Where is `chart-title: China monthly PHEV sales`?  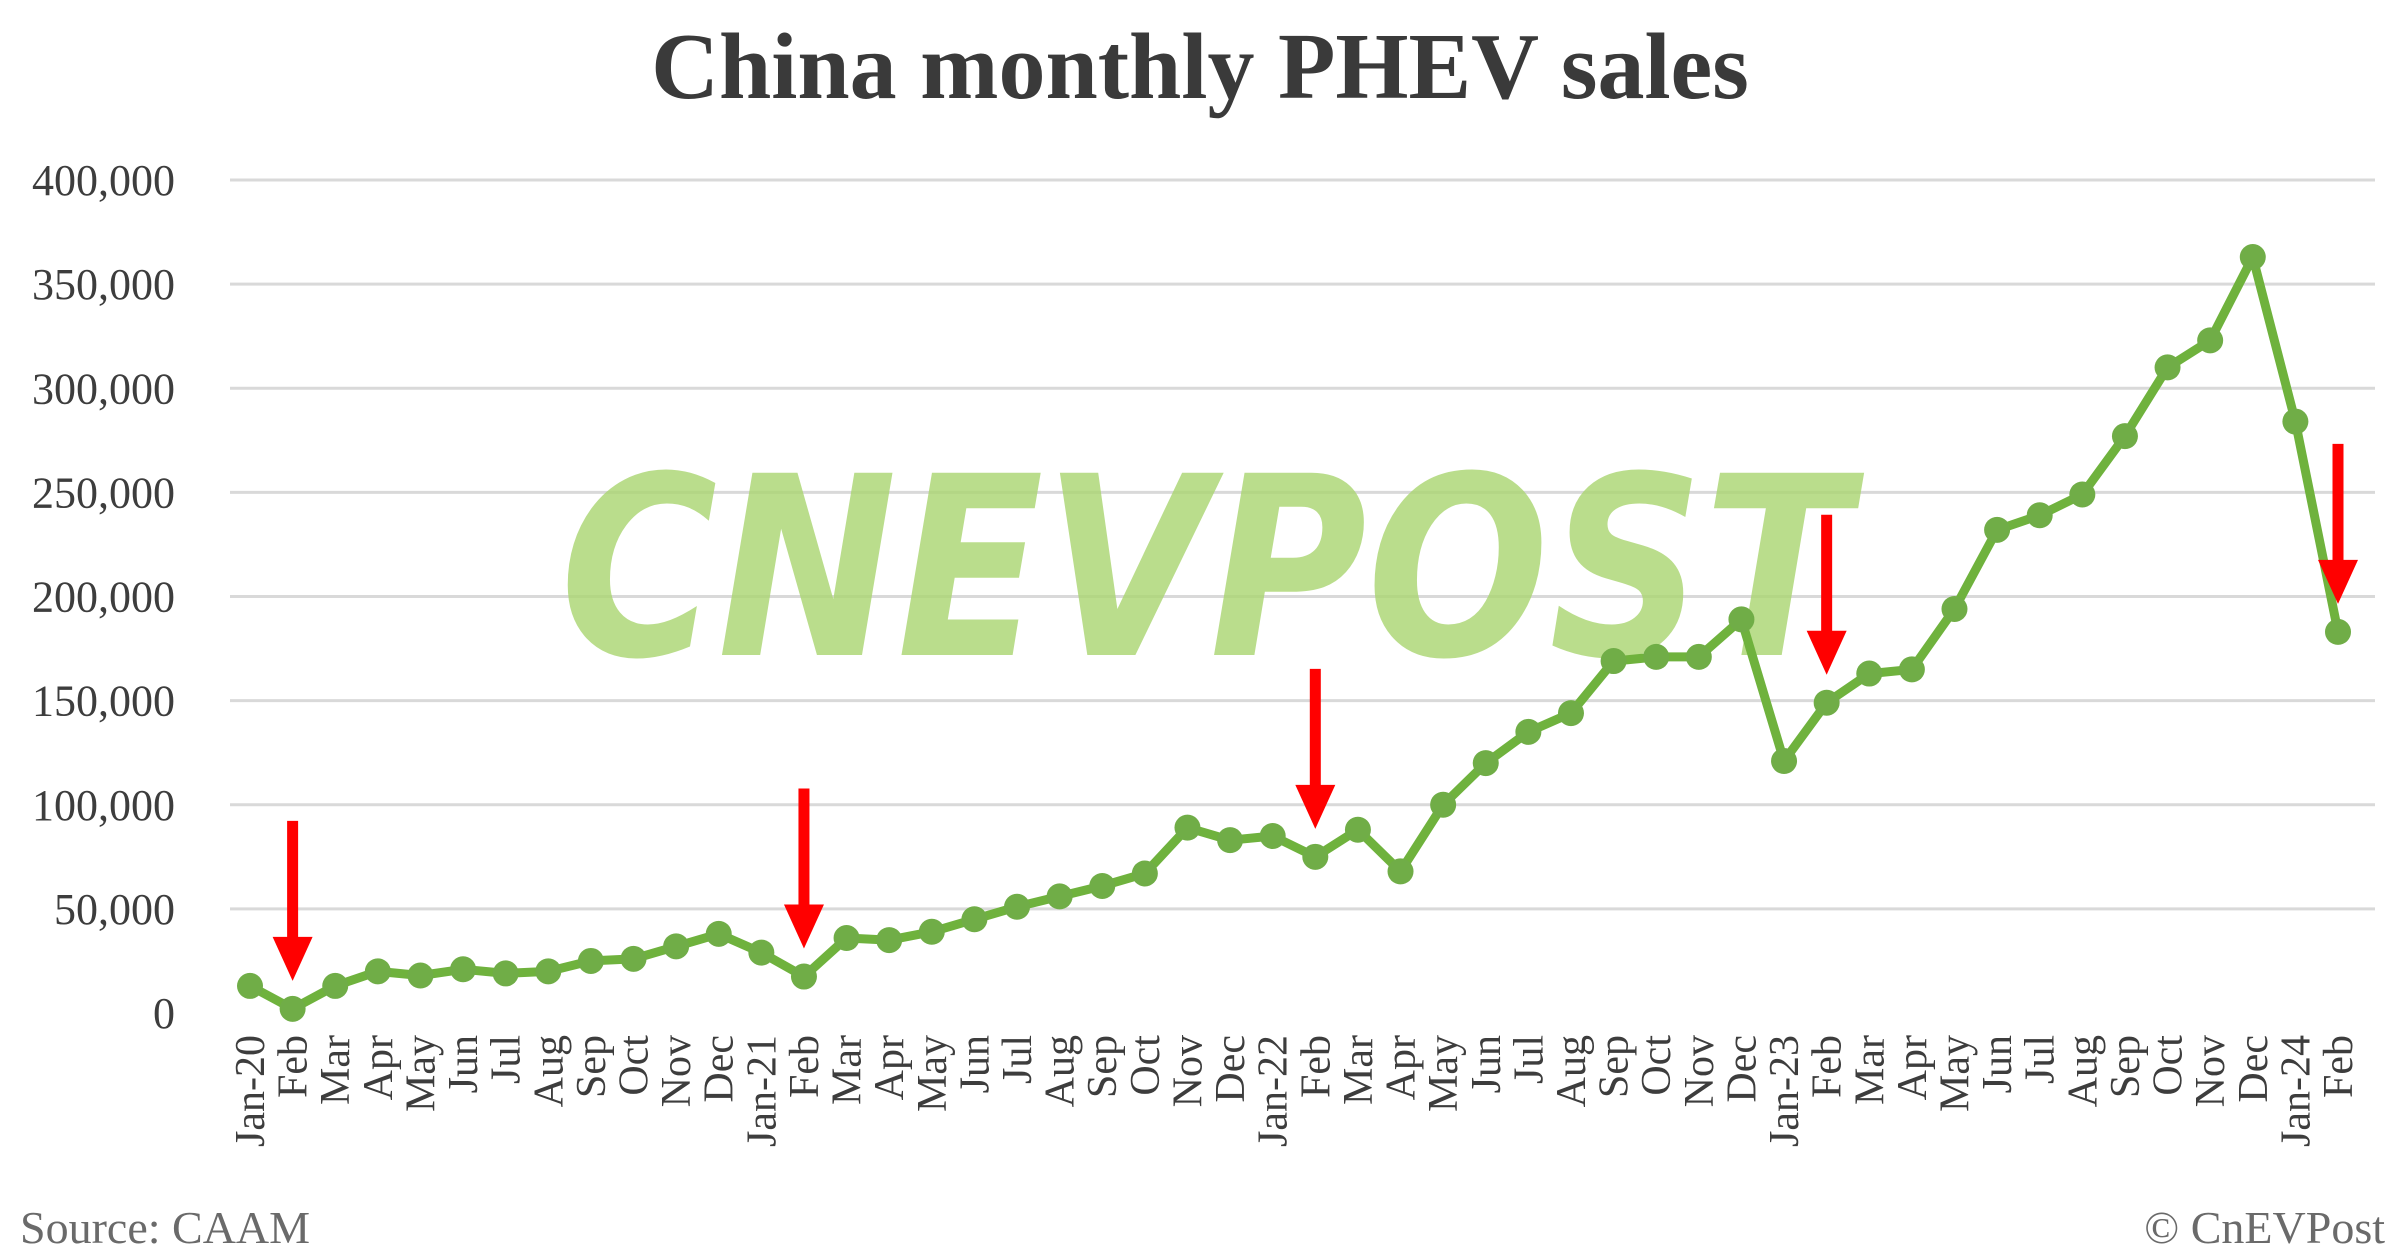 chart-title: China monthly PHEV sales is located at coordinates (1200, 67).